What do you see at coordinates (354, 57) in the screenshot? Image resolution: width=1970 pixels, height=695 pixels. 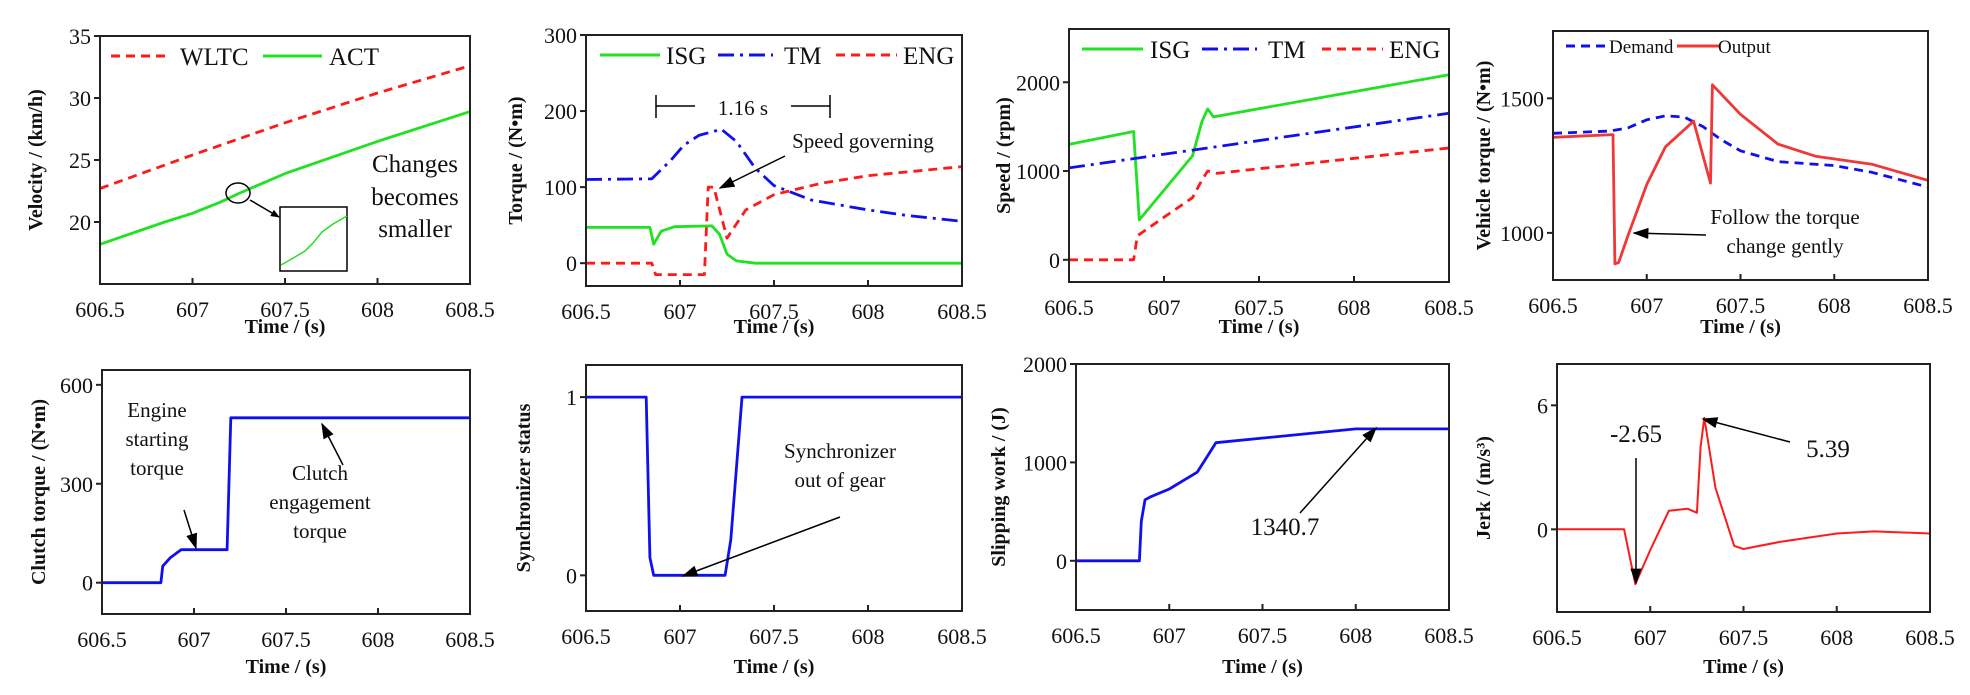 I see `legend-label: ACT` at bounding box center [354, 57].